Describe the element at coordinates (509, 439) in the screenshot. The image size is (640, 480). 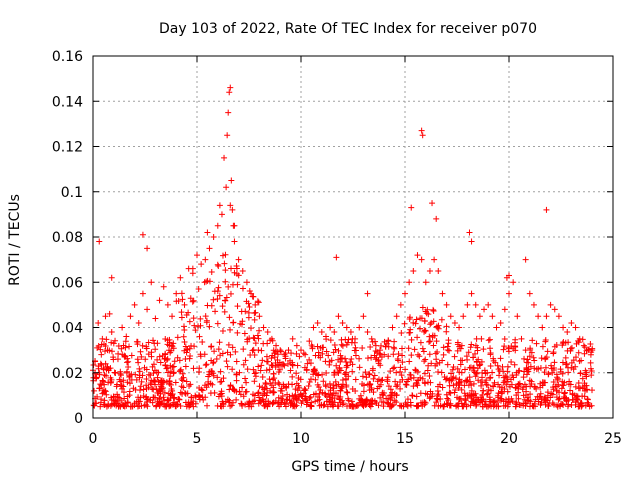
I see `x-tick-label: 20` at that location.